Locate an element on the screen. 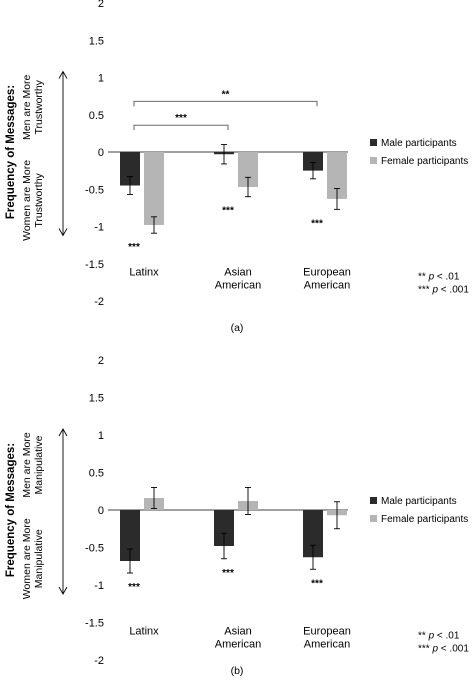  arrow-label-top: Manipulative is located at coordinates (39, 464).